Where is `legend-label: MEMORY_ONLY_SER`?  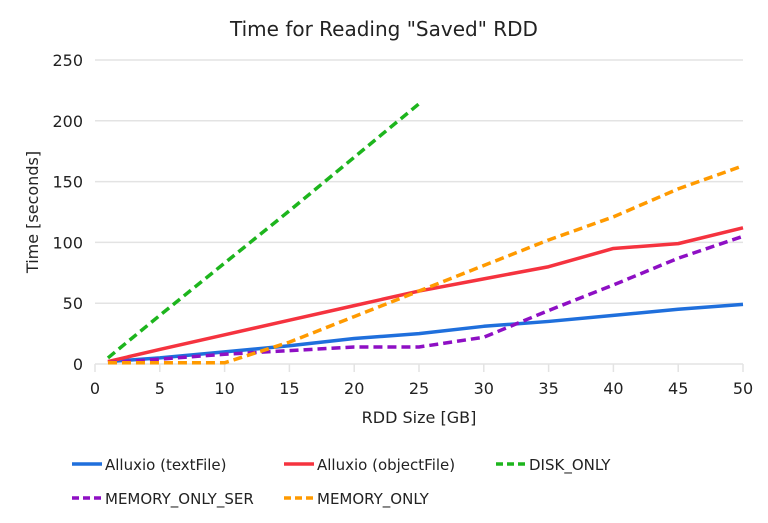 legend-label: MEMORY_ONLY_SER is located at coordinates (179, 499).